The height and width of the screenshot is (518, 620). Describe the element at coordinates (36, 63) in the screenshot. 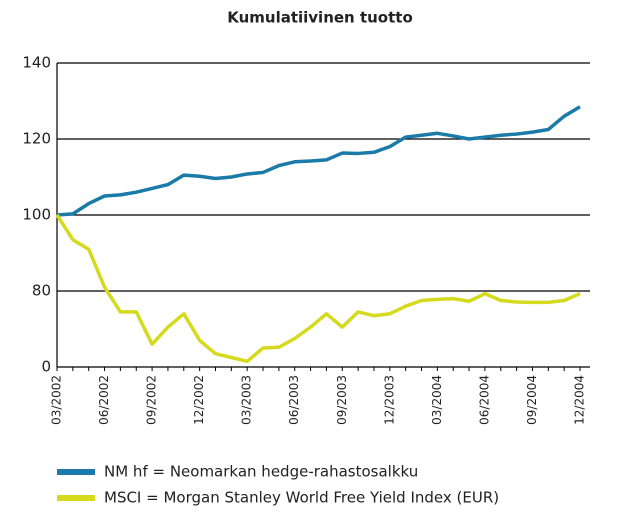

I see `y-tick-label: 140` at that location.